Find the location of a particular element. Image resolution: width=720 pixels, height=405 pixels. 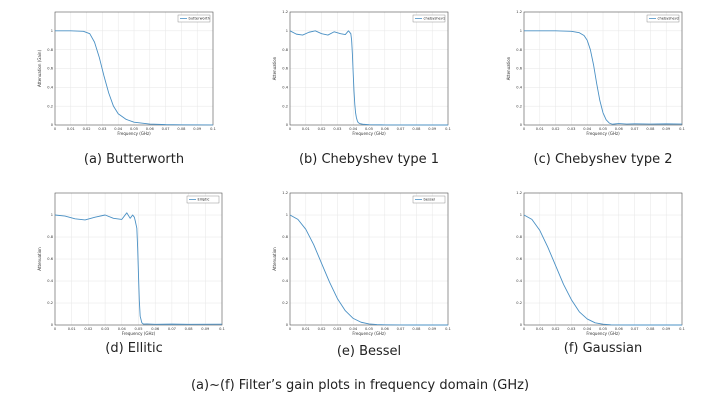

subplot-caption: (b) Chebyshev type 1 is located at coordinates (369, 159).